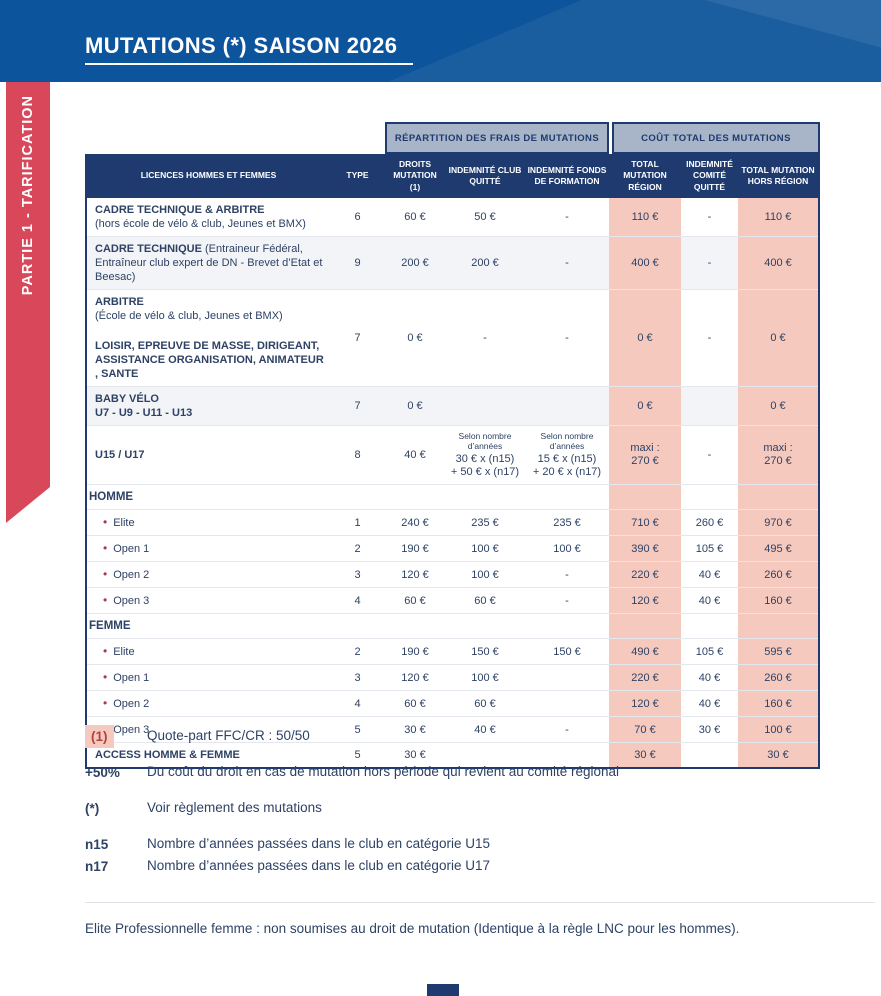 The width and height of the screenshot is (881, 996). What do you see at coordinates (452, 677) in the screenshot?
I see `table-row: • Open 1 3 120 €100 € 220 €40 €260 €` at bounding box center [452, 677].